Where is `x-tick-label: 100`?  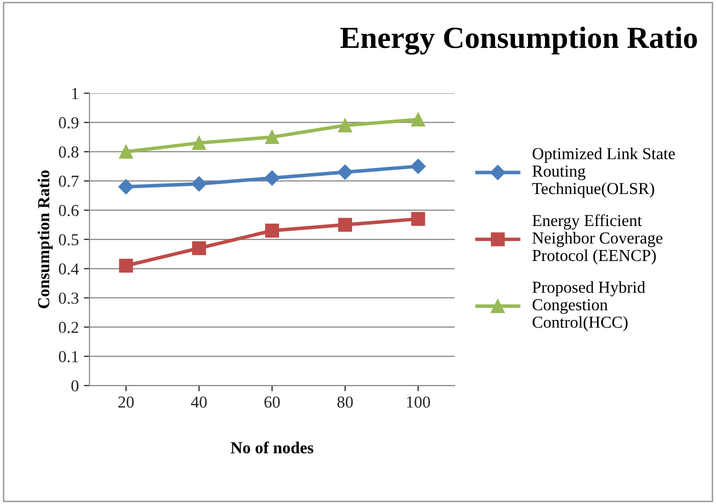
x-tick-label: 100 is located at coordinates (418, 402).